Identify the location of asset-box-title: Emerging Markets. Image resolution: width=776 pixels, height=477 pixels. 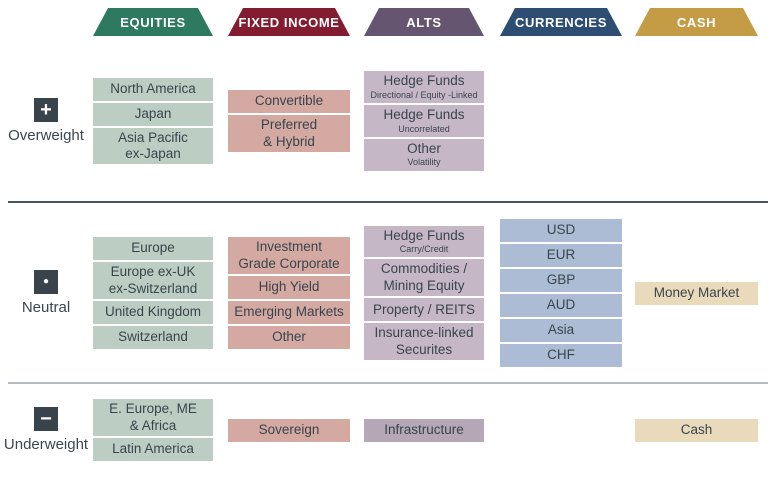
(289, 312).